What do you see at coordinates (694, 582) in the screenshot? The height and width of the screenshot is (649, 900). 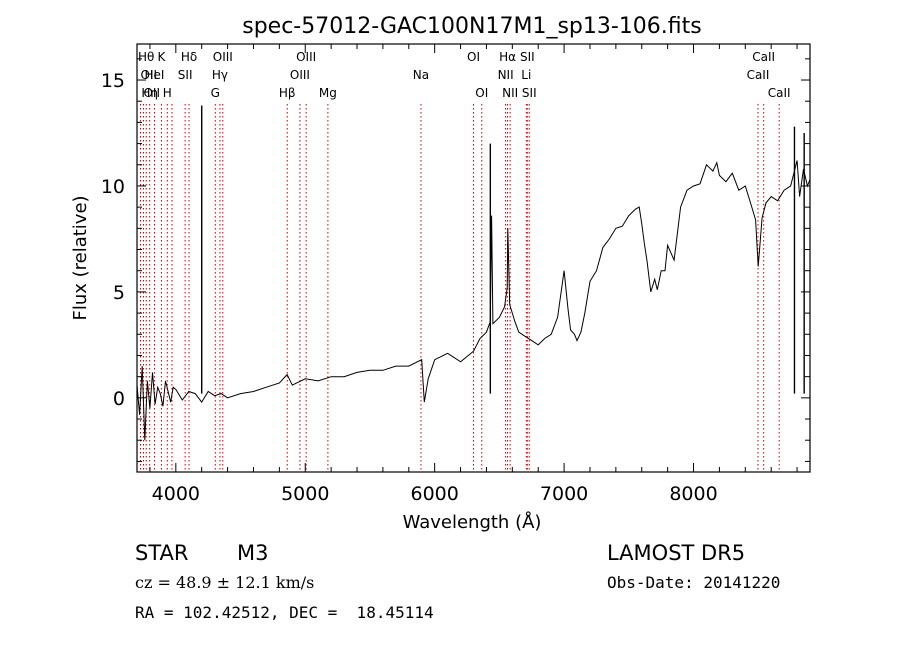 I see `observation-date: Obs-Date: 20141220` at bounding box center [694, 582].